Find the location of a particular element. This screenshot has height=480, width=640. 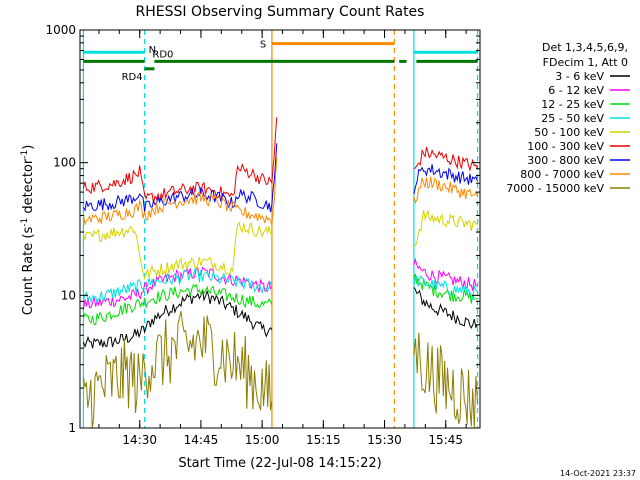

x-tick-label: 15:30 is located at coordinates (384, 440).